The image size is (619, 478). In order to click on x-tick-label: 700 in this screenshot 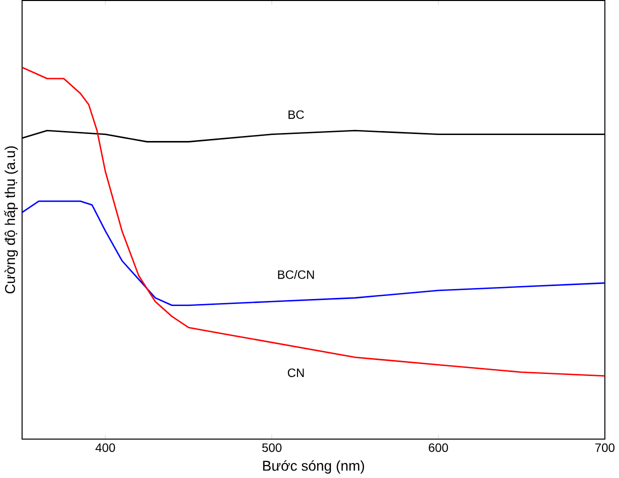, I will do `click(604, 448)`.